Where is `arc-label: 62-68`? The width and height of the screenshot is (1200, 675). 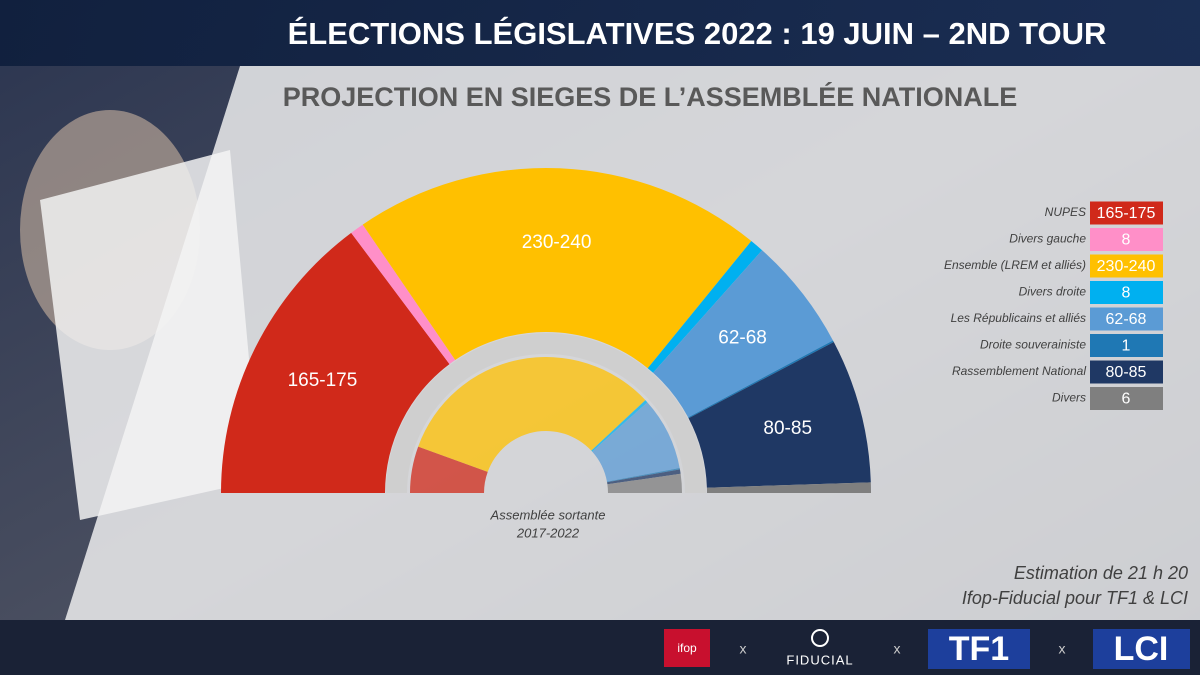
arc-label: 62-68 is located at coordinates (742, 338).